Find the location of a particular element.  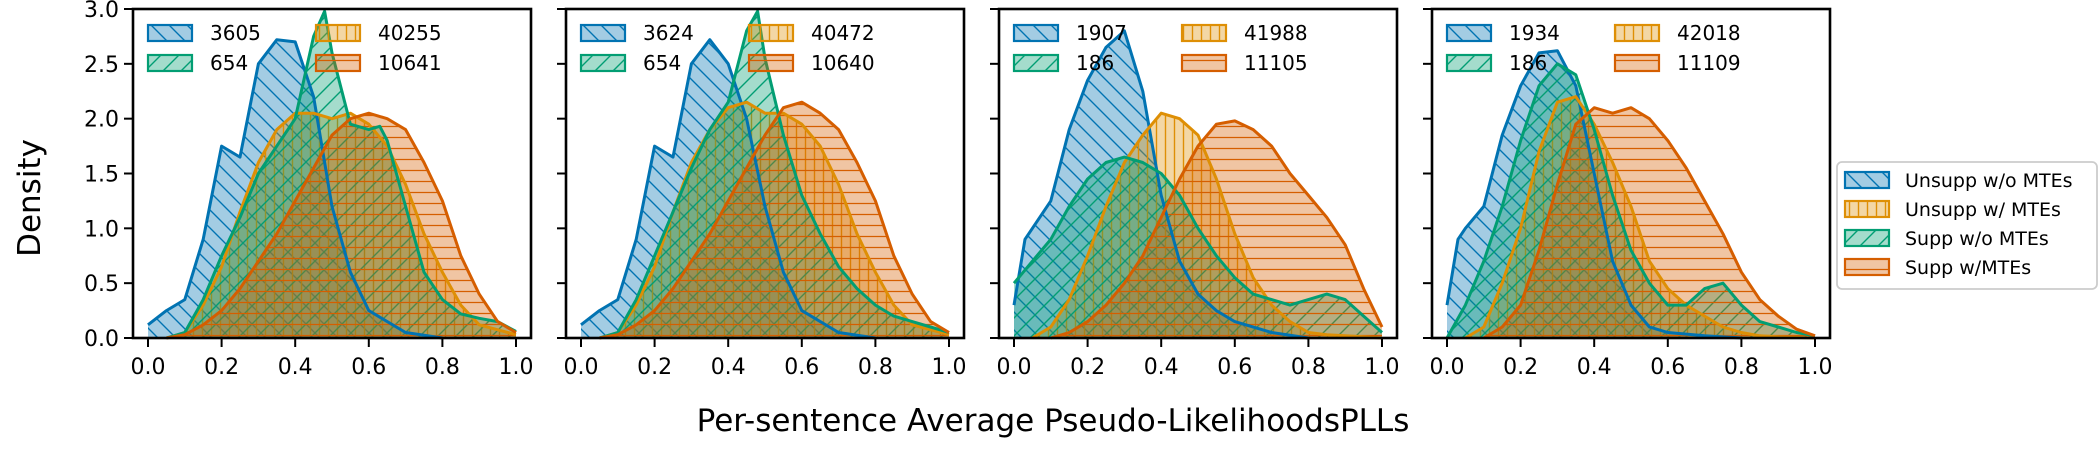

legend-count-unsupp-w-mtes: 40472 is located at coordinates (843, 33).